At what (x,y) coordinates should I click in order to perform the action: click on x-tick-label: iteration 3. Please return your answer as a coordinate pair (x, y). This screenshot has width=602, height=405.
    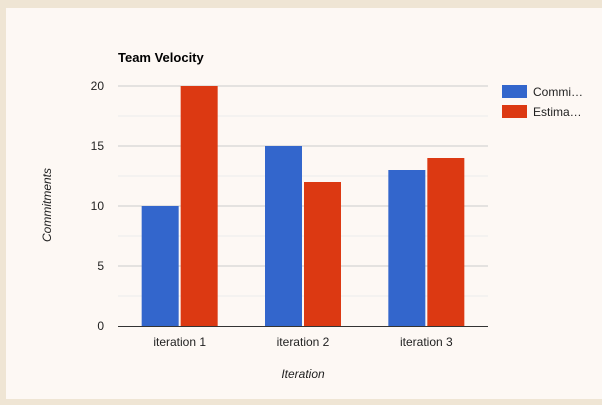
    Looking at the image, I should click on (426, 342).